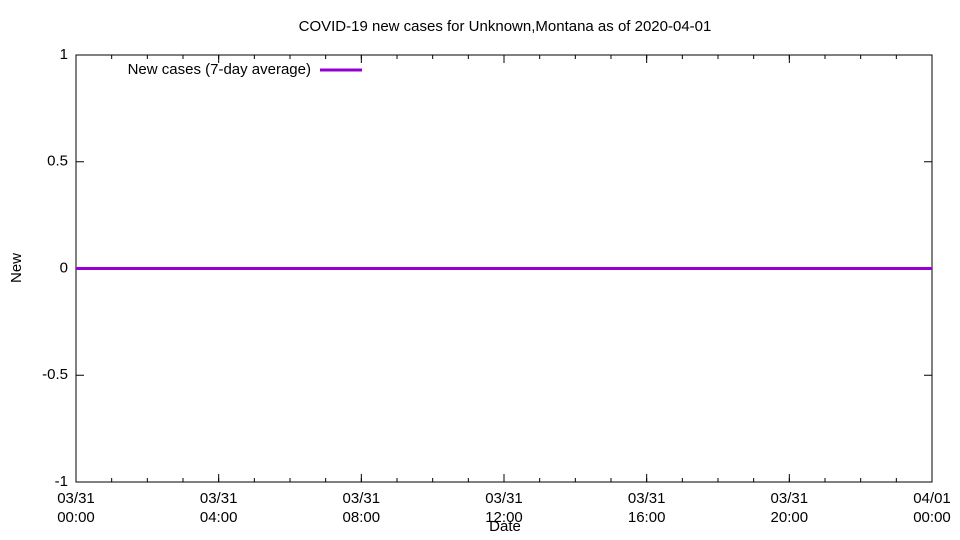 The image size is (960, 540). Describe the element at coordinates (646, 508) in the screenshot. I see `x-tick-label: 03/31 16:00` at that location.